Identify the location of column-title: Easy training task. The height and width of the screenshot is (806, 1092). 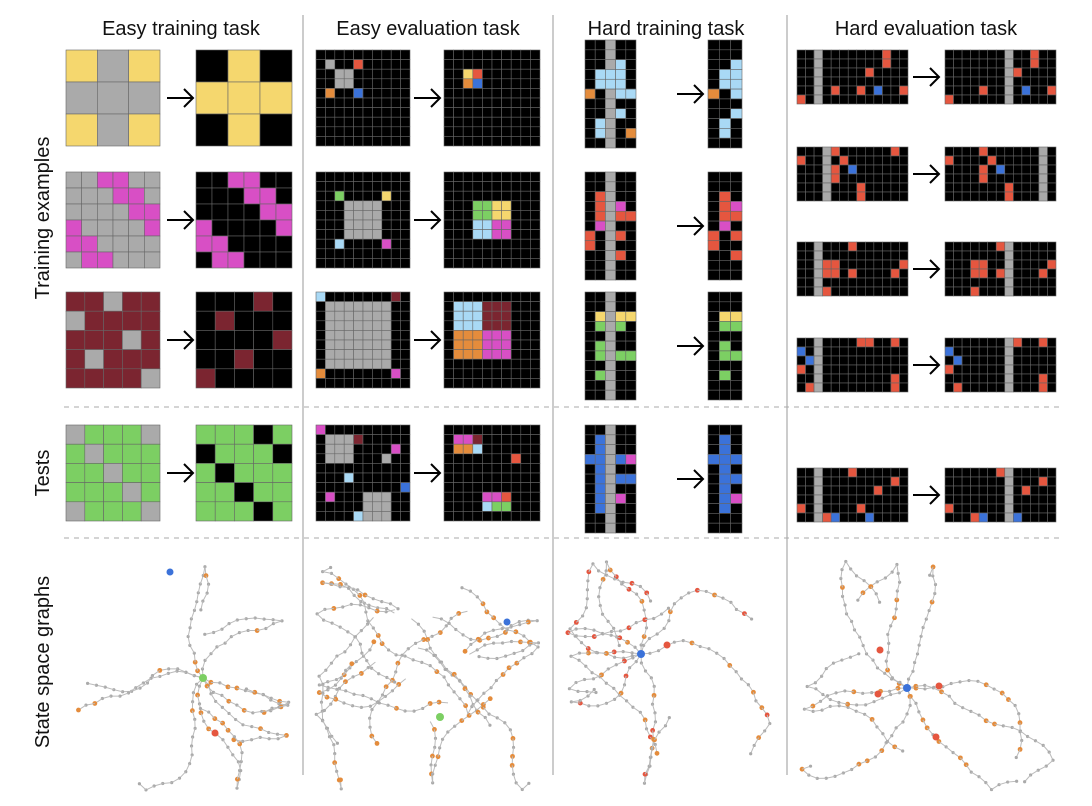
(181, 29).